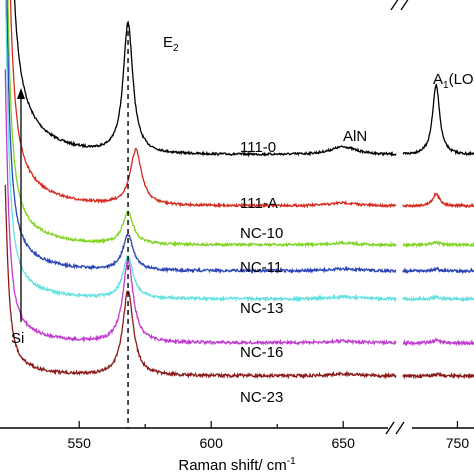  Describe the element at coordinates (438, 120) in the screenshot. I see `series-line-111-0-right` at that location.